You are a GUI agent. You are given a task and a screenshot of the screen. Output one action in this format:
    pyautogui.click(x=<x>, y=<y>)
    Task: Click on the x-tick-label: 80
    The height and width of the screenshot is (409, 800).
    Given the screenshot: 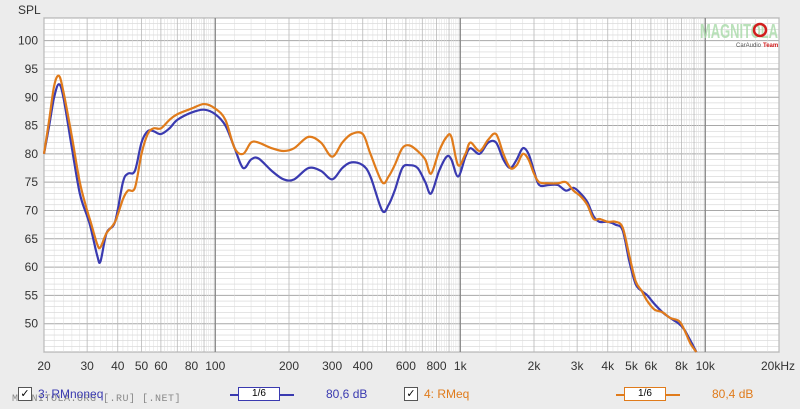 What is the action you would take?
    pyautogui.click(x=192, y=366)
    